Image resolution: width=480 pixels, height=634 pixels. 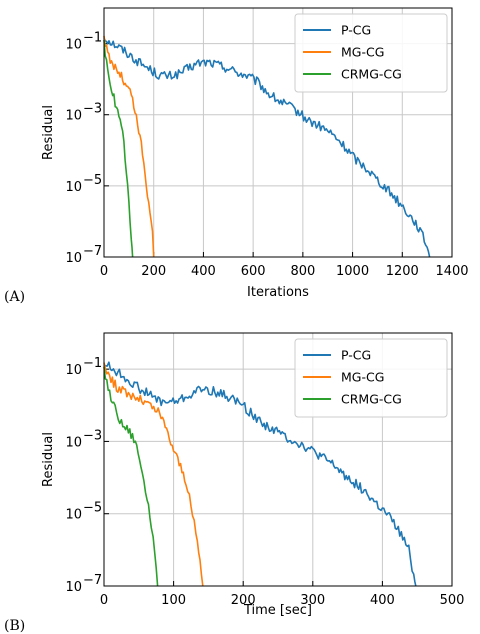 I want to click on x-tick-label: 1400, so click(x=451, y=271).